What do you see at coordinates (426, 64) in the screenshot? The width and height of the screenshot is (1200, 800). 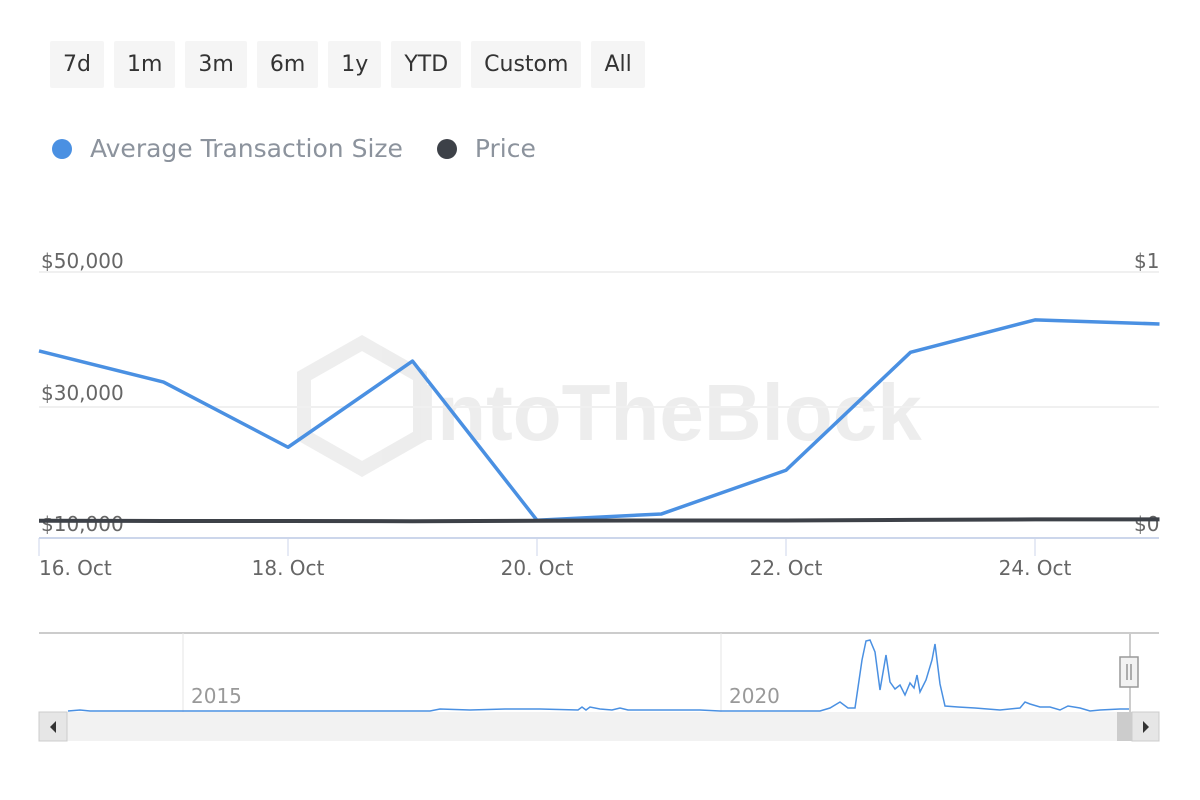 I see `range-ytd-button: YTD` at bounding box center [426, 64].